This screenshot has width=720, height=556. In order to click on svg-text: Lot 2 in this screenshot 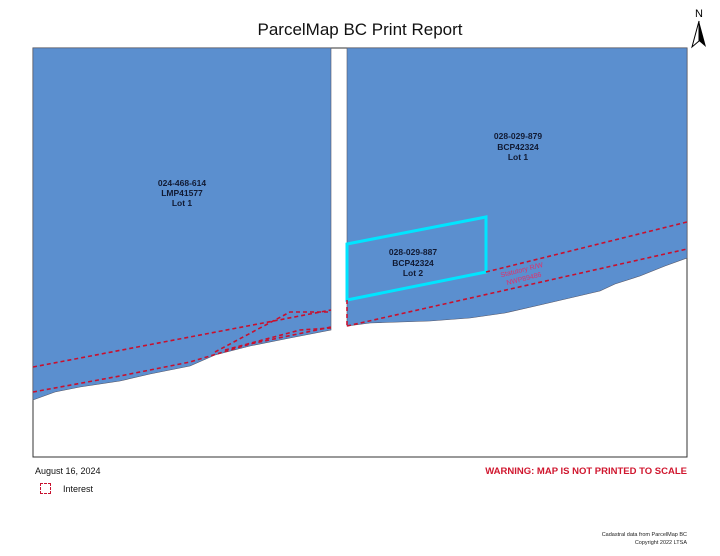, I will do `click(413, 273)`.